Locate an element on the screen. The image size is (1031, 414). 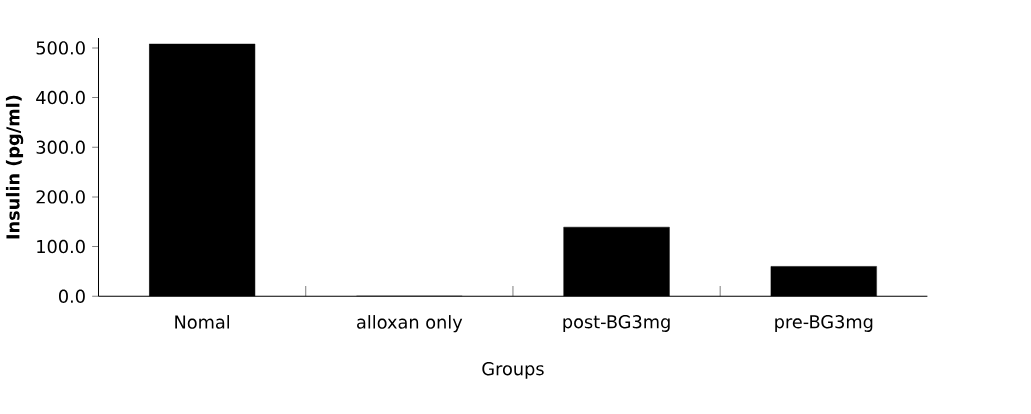
y-tick-label: 100.0 is located at coordinates (61, 246).